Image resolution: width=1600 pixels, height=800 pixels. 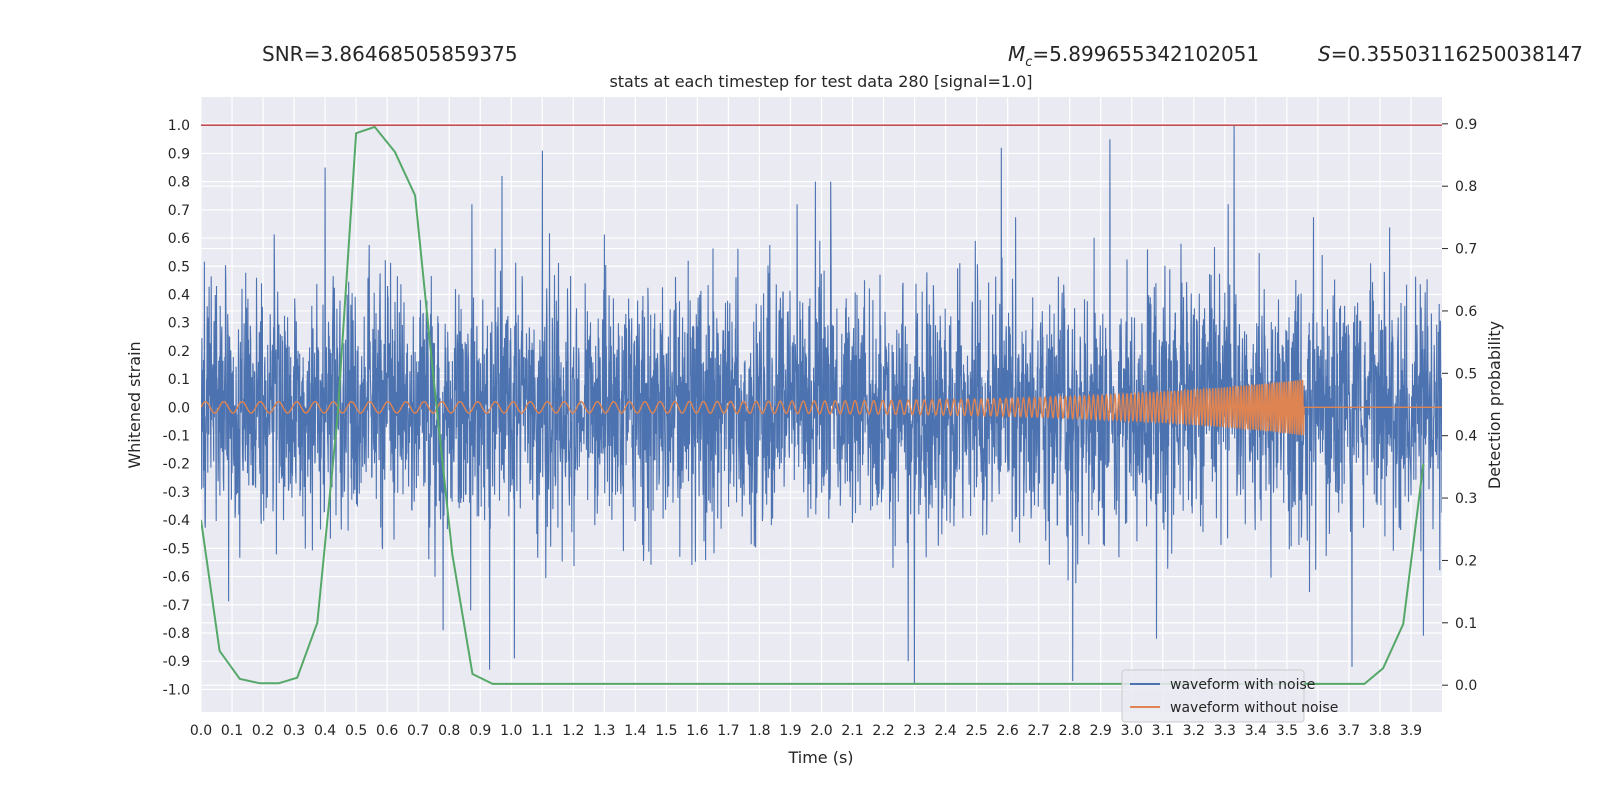 What do you see at coordinates (176, 437) in the screenshot?
I see `y-tick-label: -0.1` at bounding box center [176, 437].